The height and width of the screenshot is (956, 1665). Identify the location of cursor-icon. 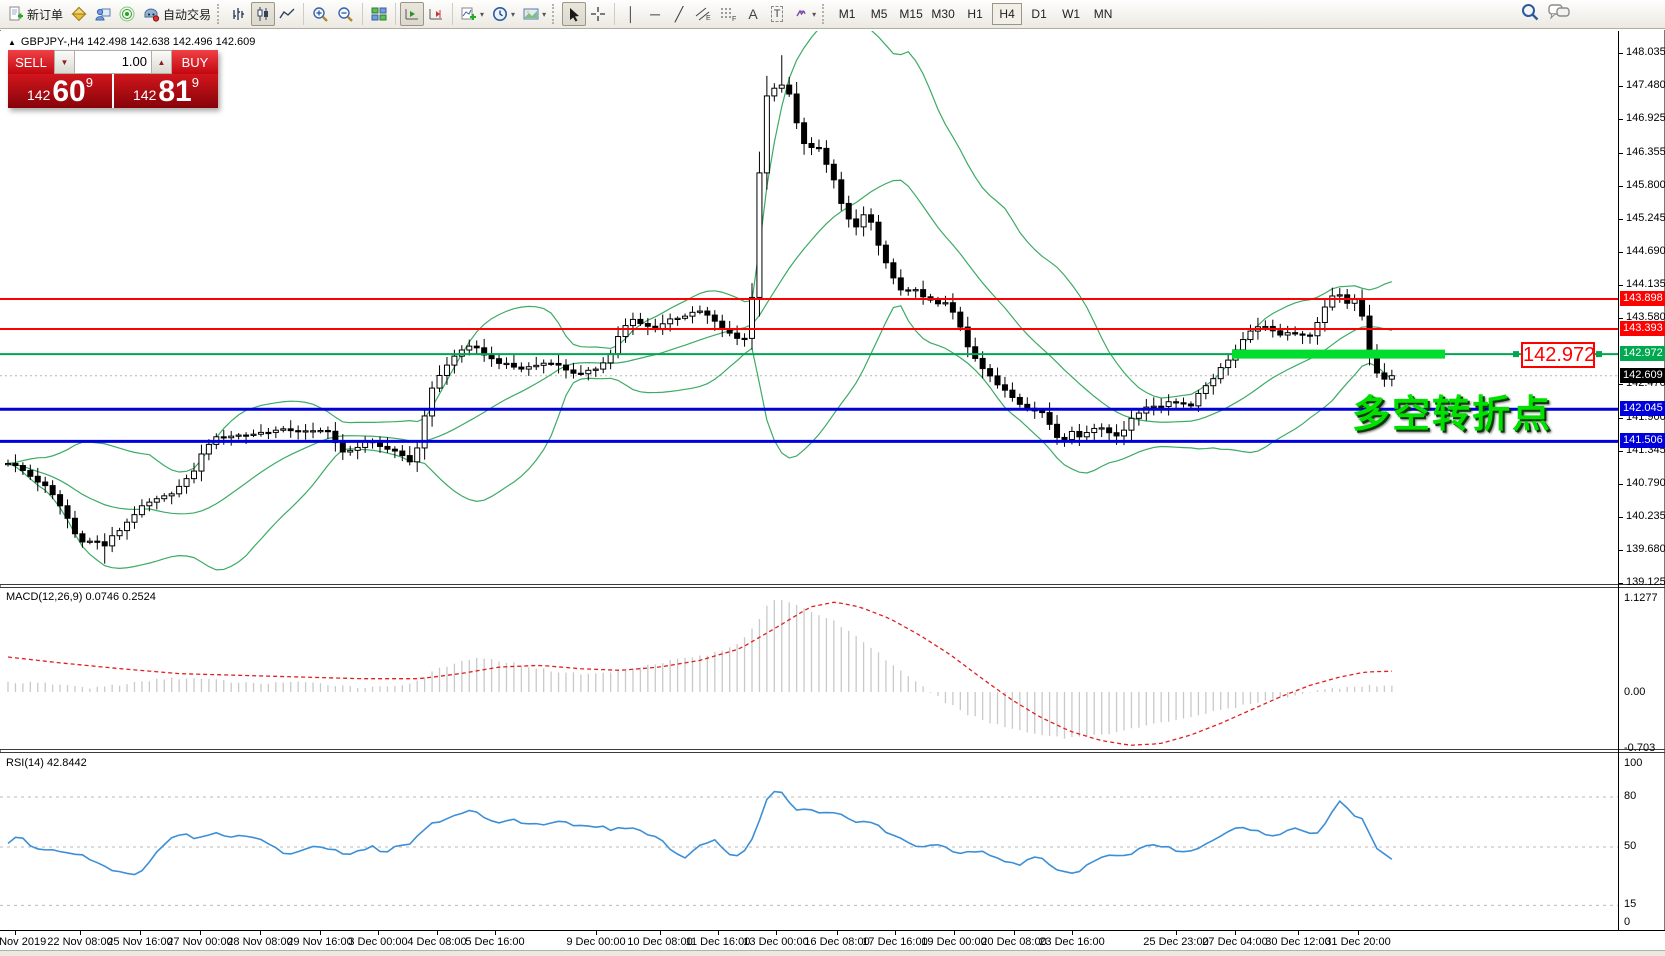
(574, 14).